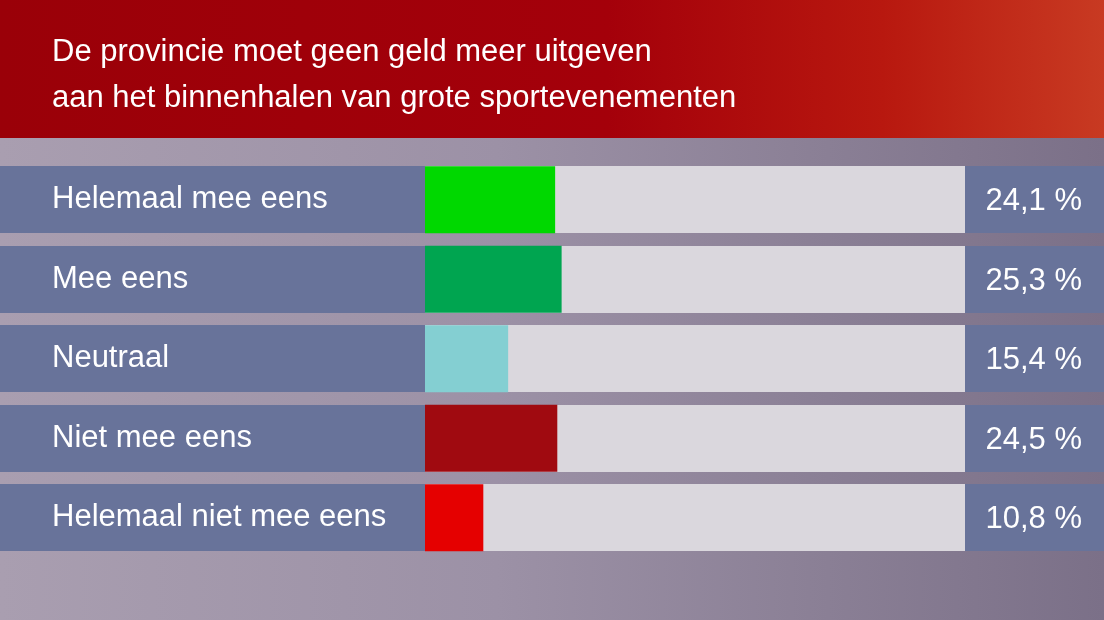 The height and width of the screenshot is (620, 1104). What do you see at coordinates (394, 74) in the screenshot?
I see `chart-title: De provincie moet geen geld meer uitgeven aan het binnenhalen van grote sportevenementen` at bounding box center [394, 74].